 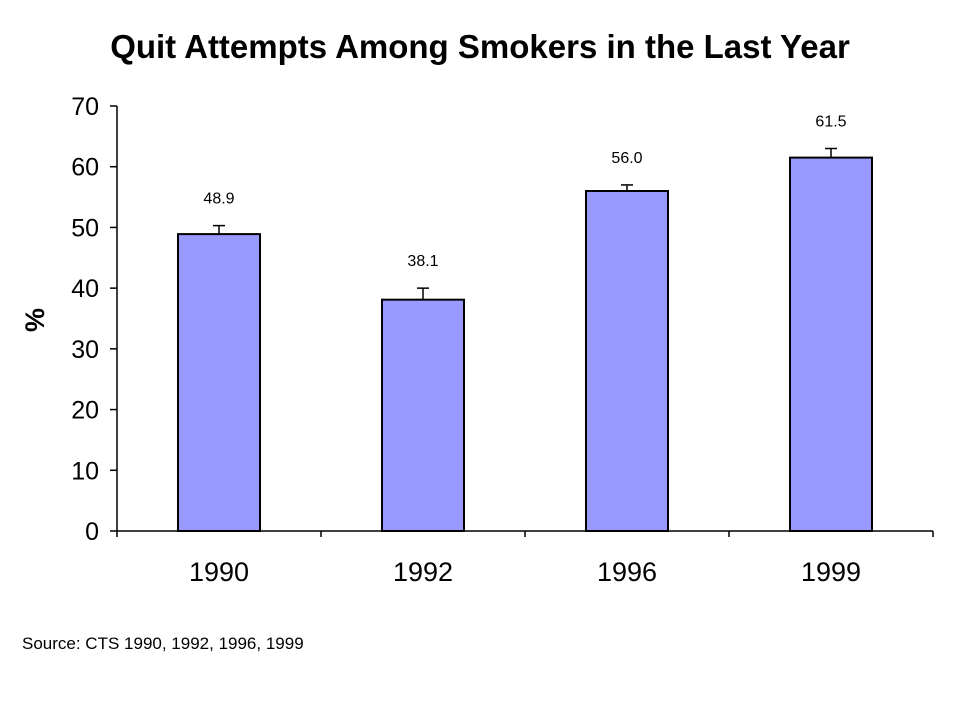 I want to click on y-tick-label: 10, so click(x=85, y=471).